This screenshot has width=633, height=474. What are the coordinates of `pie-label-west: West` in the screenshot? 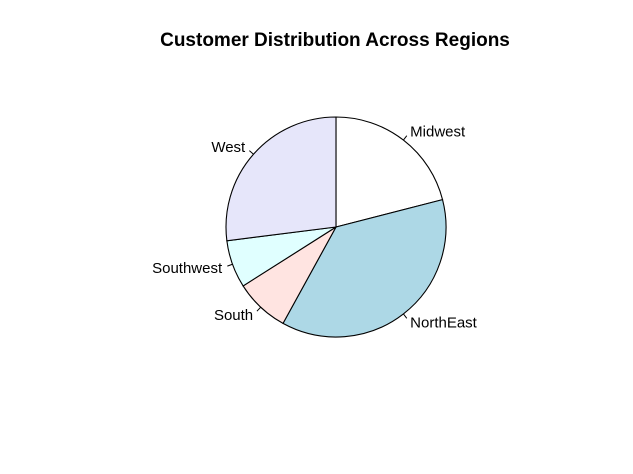 It's located at (228, 147).